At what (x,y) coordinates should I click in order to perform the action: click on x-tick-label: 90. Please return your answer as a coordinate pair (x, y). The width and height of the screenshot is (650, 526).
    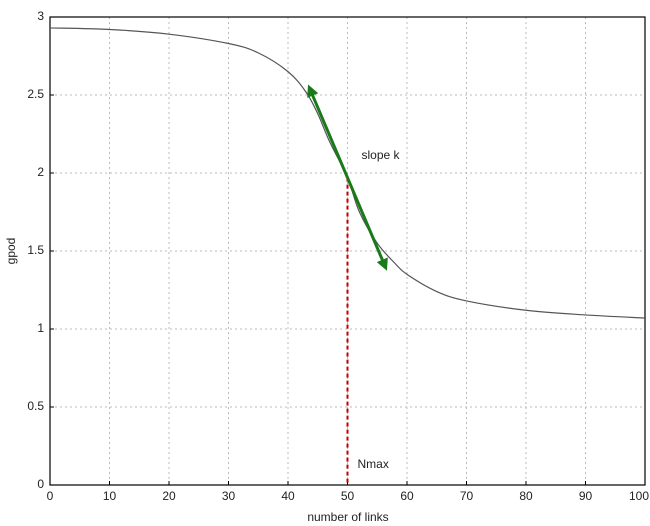
    Looking at the image, I should click on (586, 496).